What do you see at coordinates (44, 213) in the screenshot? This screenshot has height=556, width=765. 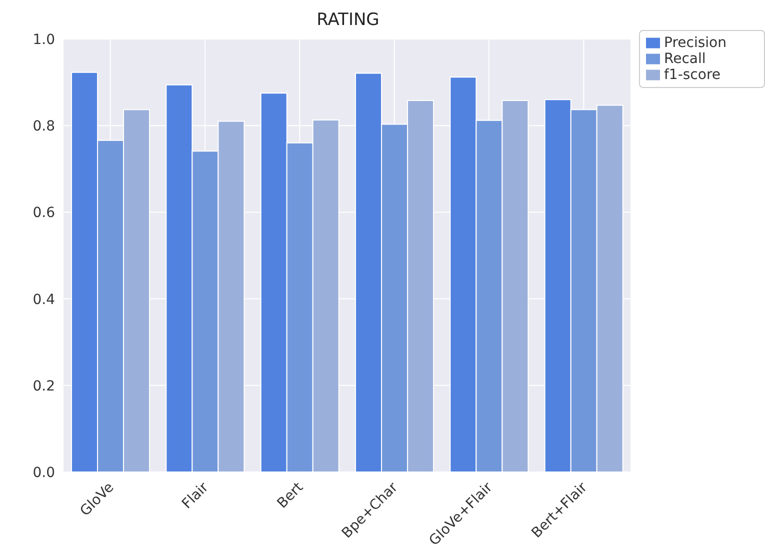 I see `y-tick-label: 0.6` at bounding box center [44, 213].